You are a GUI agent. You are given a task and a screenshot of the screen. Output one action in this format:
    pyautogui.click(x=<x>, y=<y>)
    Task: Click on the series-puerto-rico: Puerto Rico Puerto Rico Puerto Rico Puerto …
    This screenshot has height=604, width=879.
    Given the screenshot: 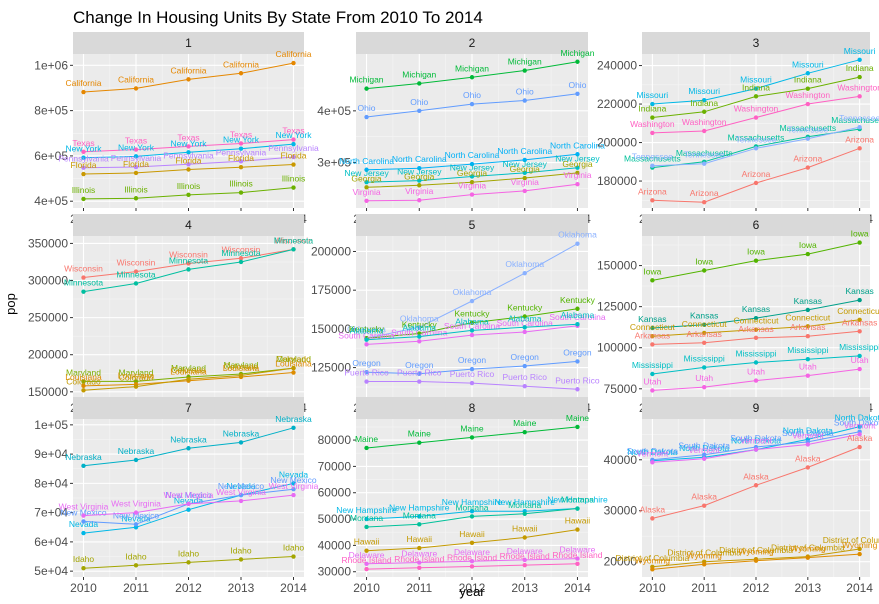 What is the action you would take?
    pyautogui.click(x=472, y=380)
    